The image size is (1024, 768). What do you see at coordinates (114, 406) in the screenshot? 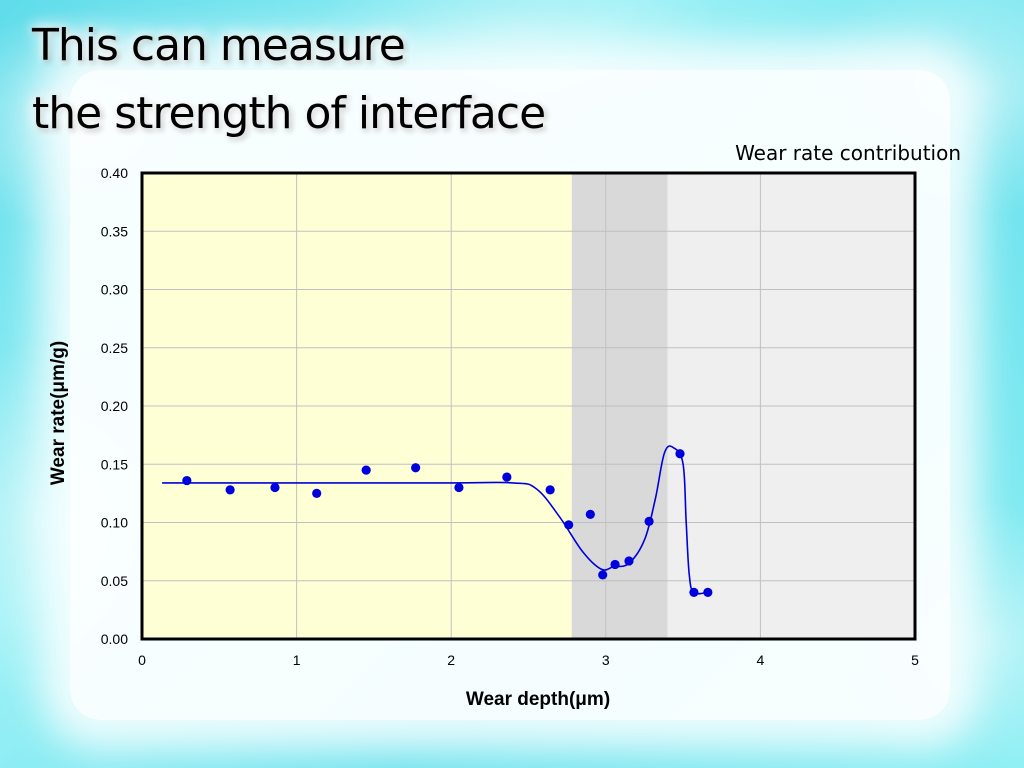
I see `y-tick-label: 0.20` at bounding box center [114, 406].